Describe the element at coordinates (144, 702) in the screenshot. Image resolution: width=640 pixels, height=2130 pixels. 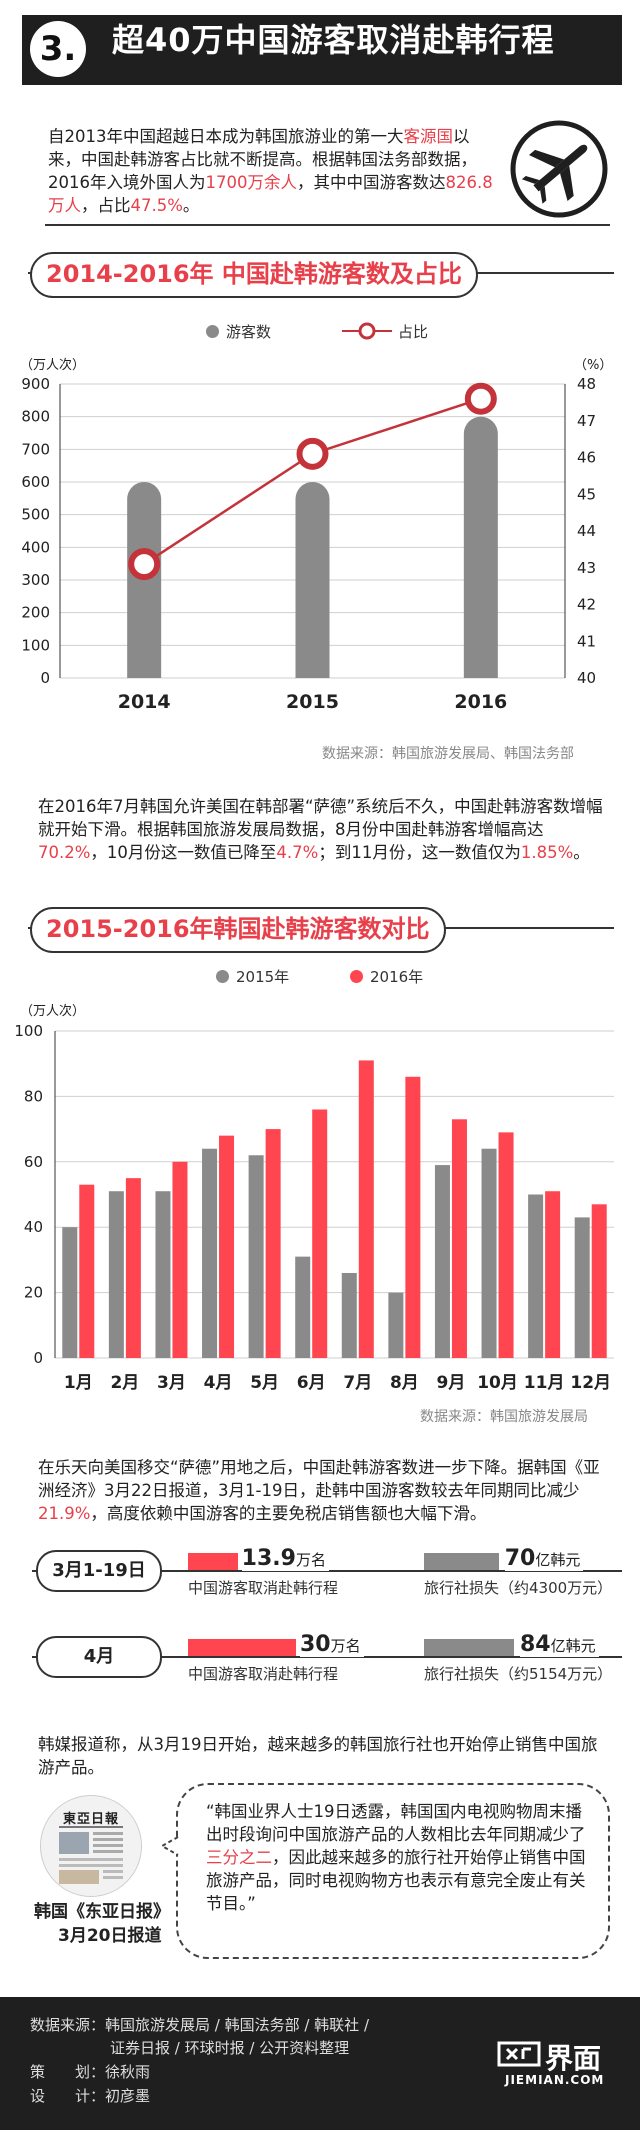
I see `chart1-x-tick: 2014` at that location.